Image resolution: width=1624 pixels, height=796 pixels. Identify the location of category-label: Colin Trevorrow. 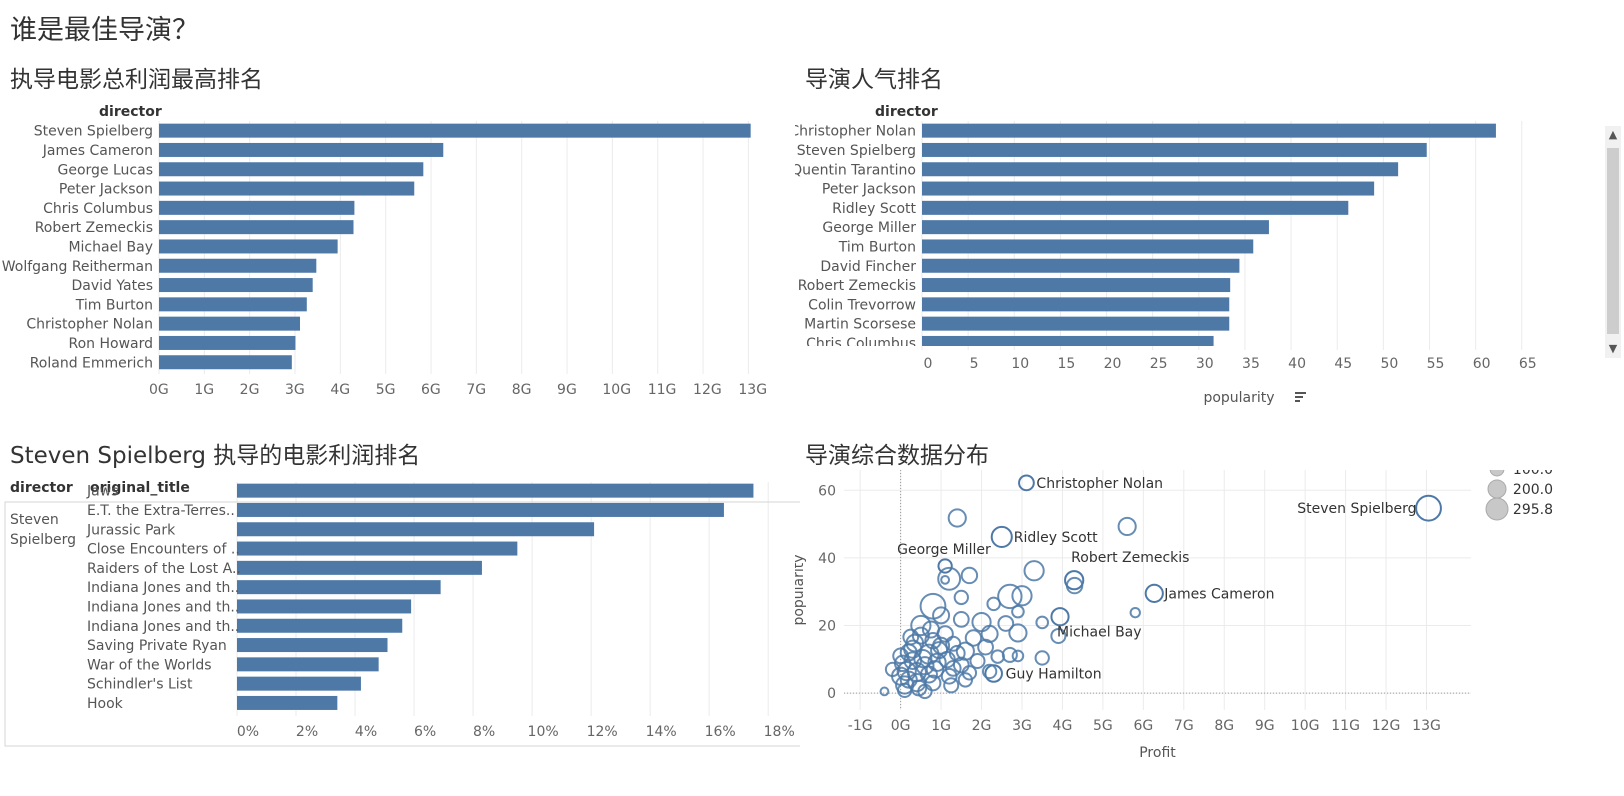
(862, 305).